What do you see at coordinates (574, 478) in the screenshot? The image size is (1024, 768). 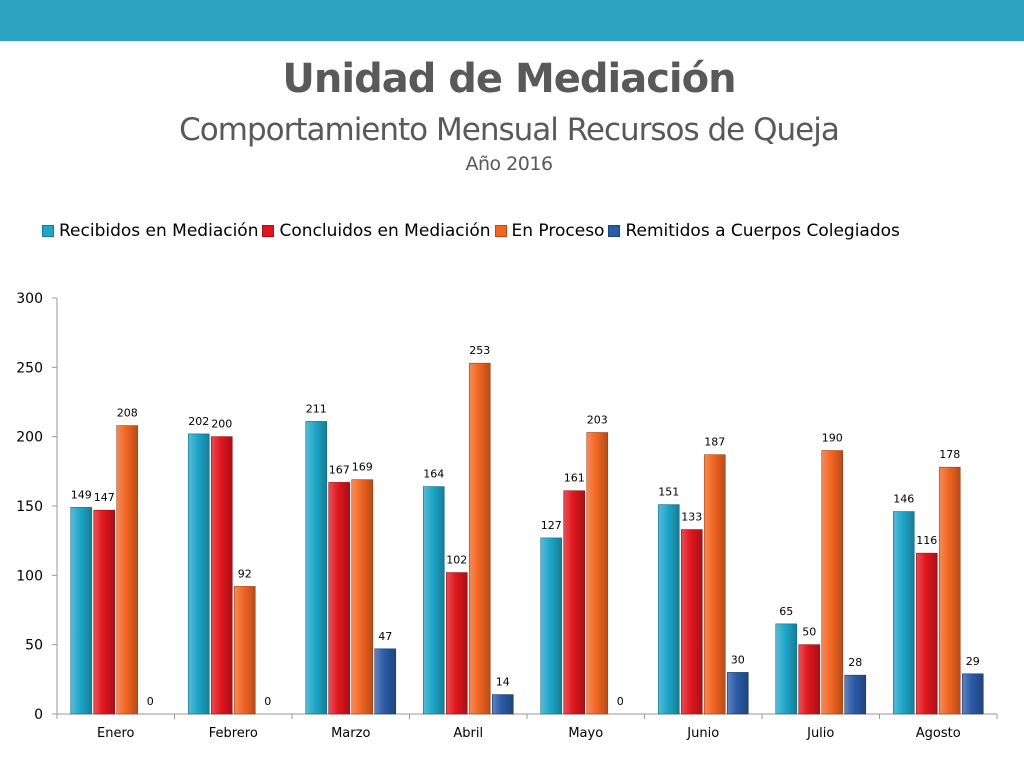 I see `data-label: 161` at bounding box center [574, 478].